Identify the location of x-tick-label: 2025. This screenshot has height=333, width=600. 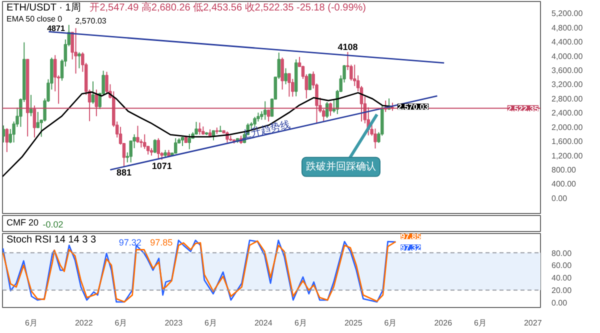
(353, 323).